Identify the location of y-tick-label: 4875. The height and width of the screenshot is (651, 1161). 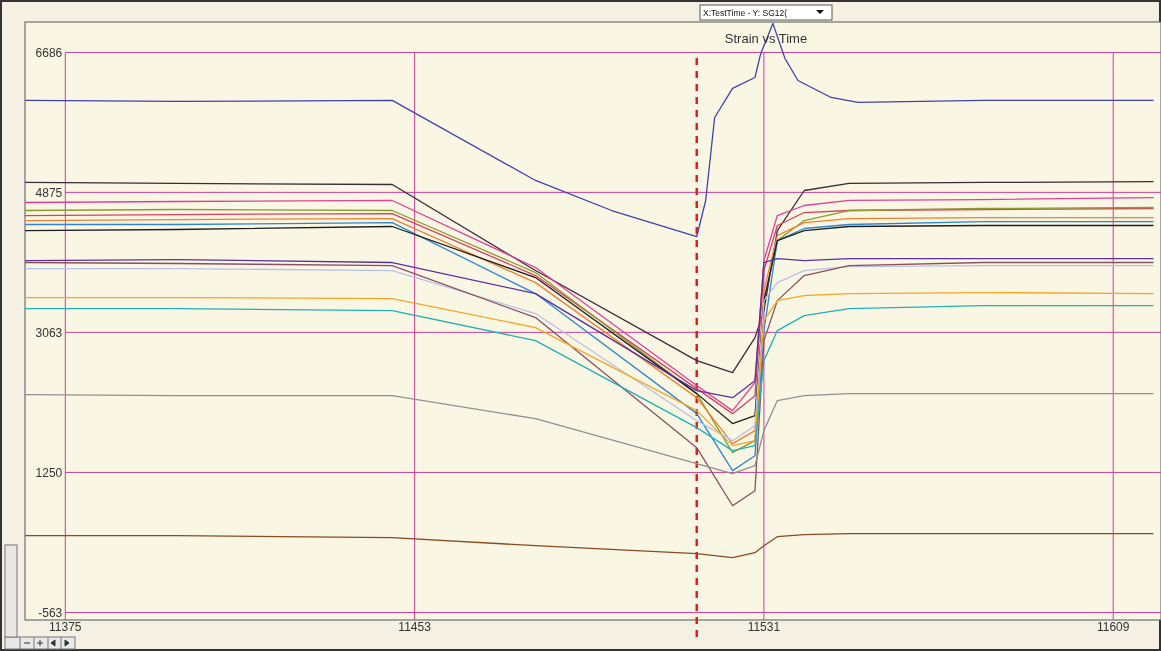
(49, 192).